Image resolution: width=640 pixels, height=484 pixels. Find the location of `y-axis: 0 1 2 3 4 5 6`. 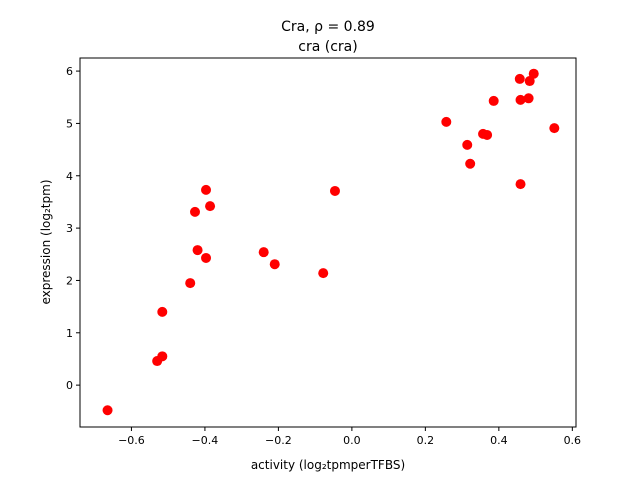

y-axis: 0 1 2 3 4 5 6 is located at coordinates (73, 228).